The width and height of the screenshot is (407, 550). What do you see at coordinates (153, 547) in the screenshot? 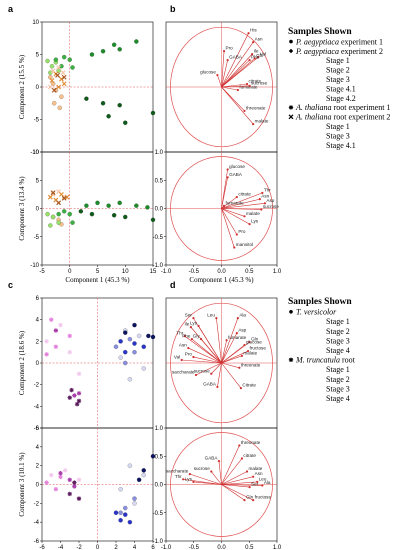
I see `panel-c-xtick-label: 6` at bounding box center [153, 547].